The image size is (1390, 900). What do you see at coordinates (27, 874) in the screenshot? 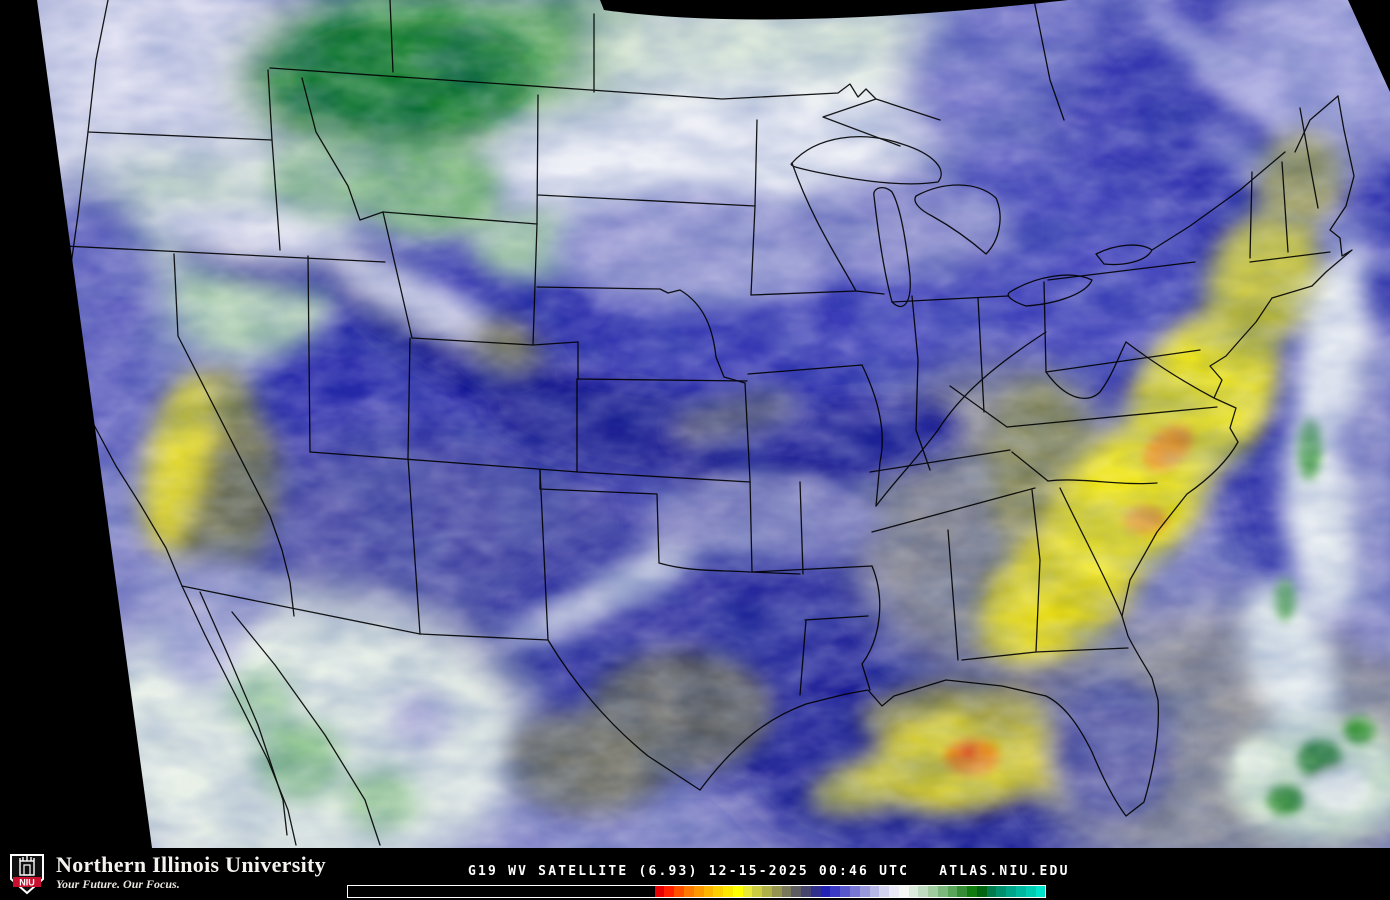
I see `niu-shield-logo: NIU` at bounding box center [27, 874].